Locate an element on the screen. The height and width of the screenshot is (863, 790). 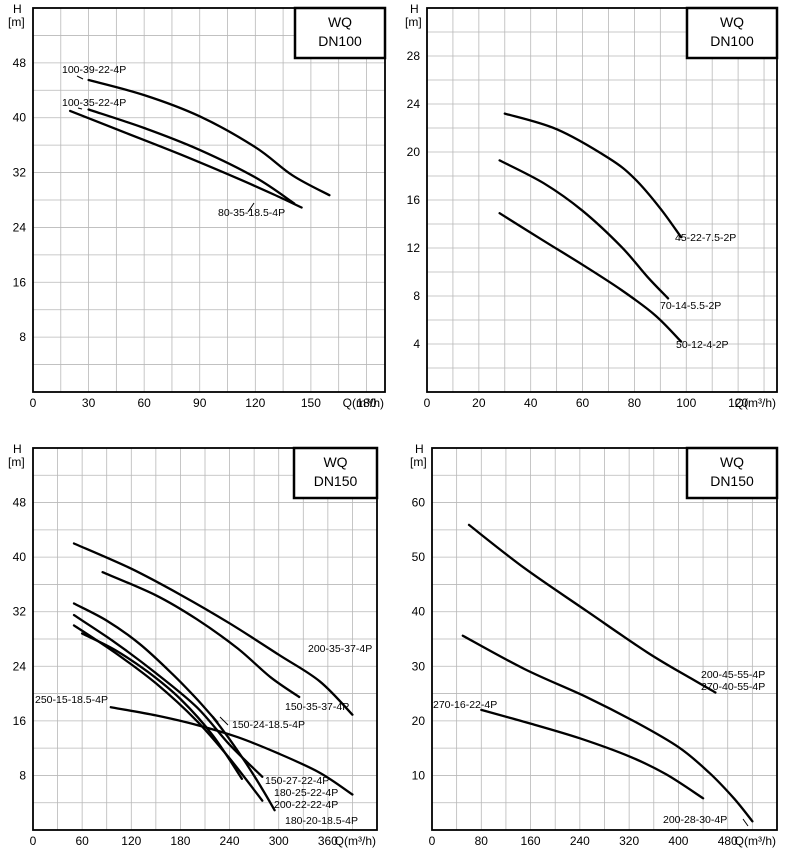
curve-label: 200-22-22-4P is located at coordinates (306, 805).